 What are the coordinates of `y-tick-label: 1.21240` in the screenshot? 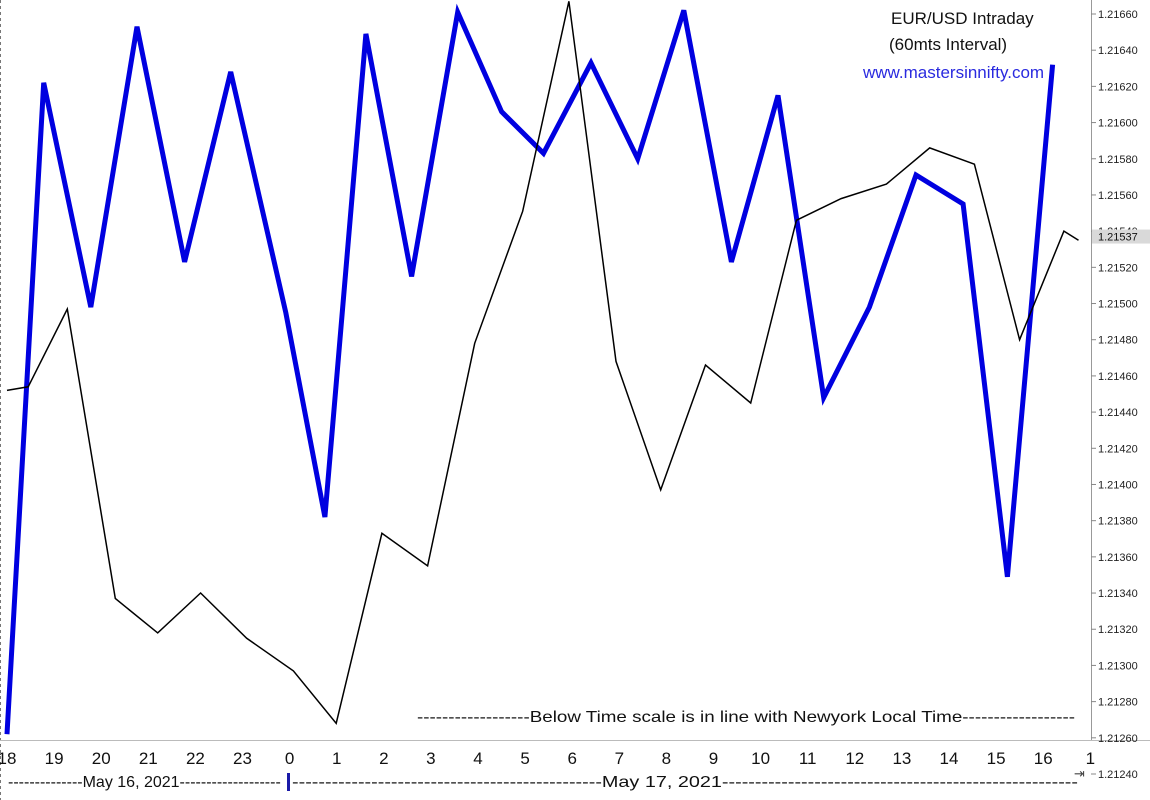 It's located at (1118, 775).